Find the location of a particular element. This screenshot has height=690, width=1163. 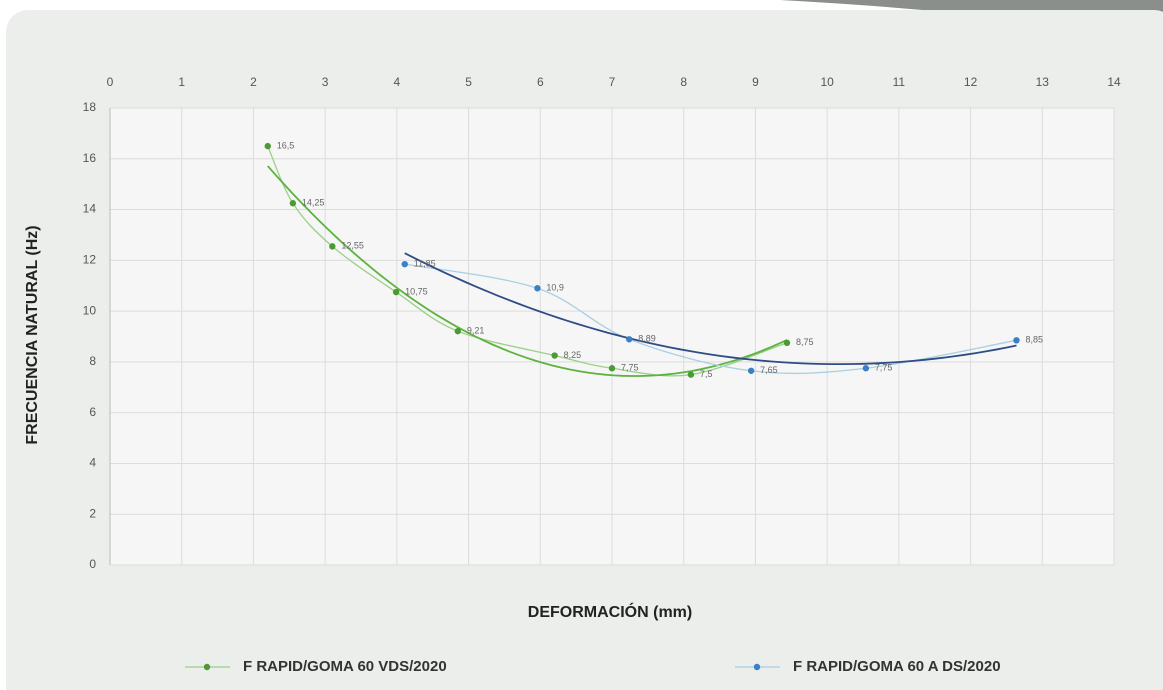

x-tick-label: 3 is located at coordinates (325, 82).